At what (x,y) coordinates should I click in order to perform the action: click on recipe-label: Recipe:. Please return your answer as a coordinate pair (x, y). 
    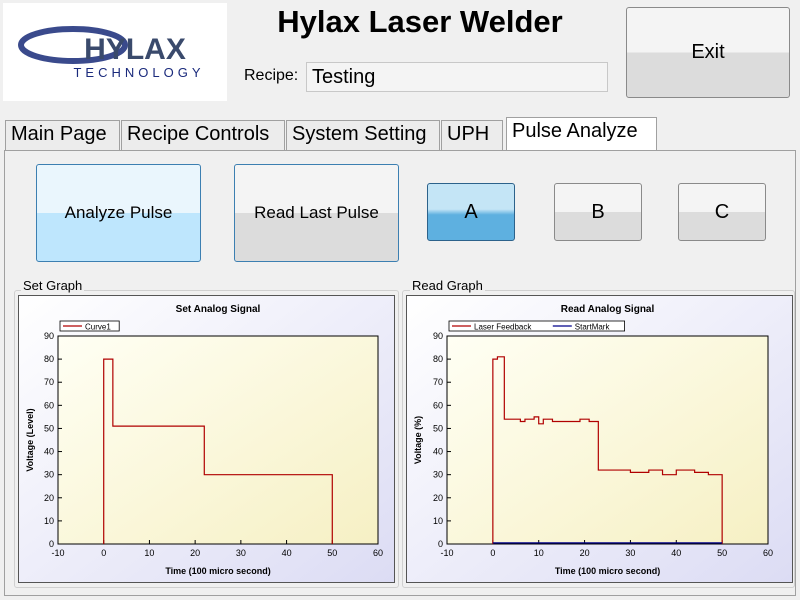
    Looking at the image, I should click on (271, 75).